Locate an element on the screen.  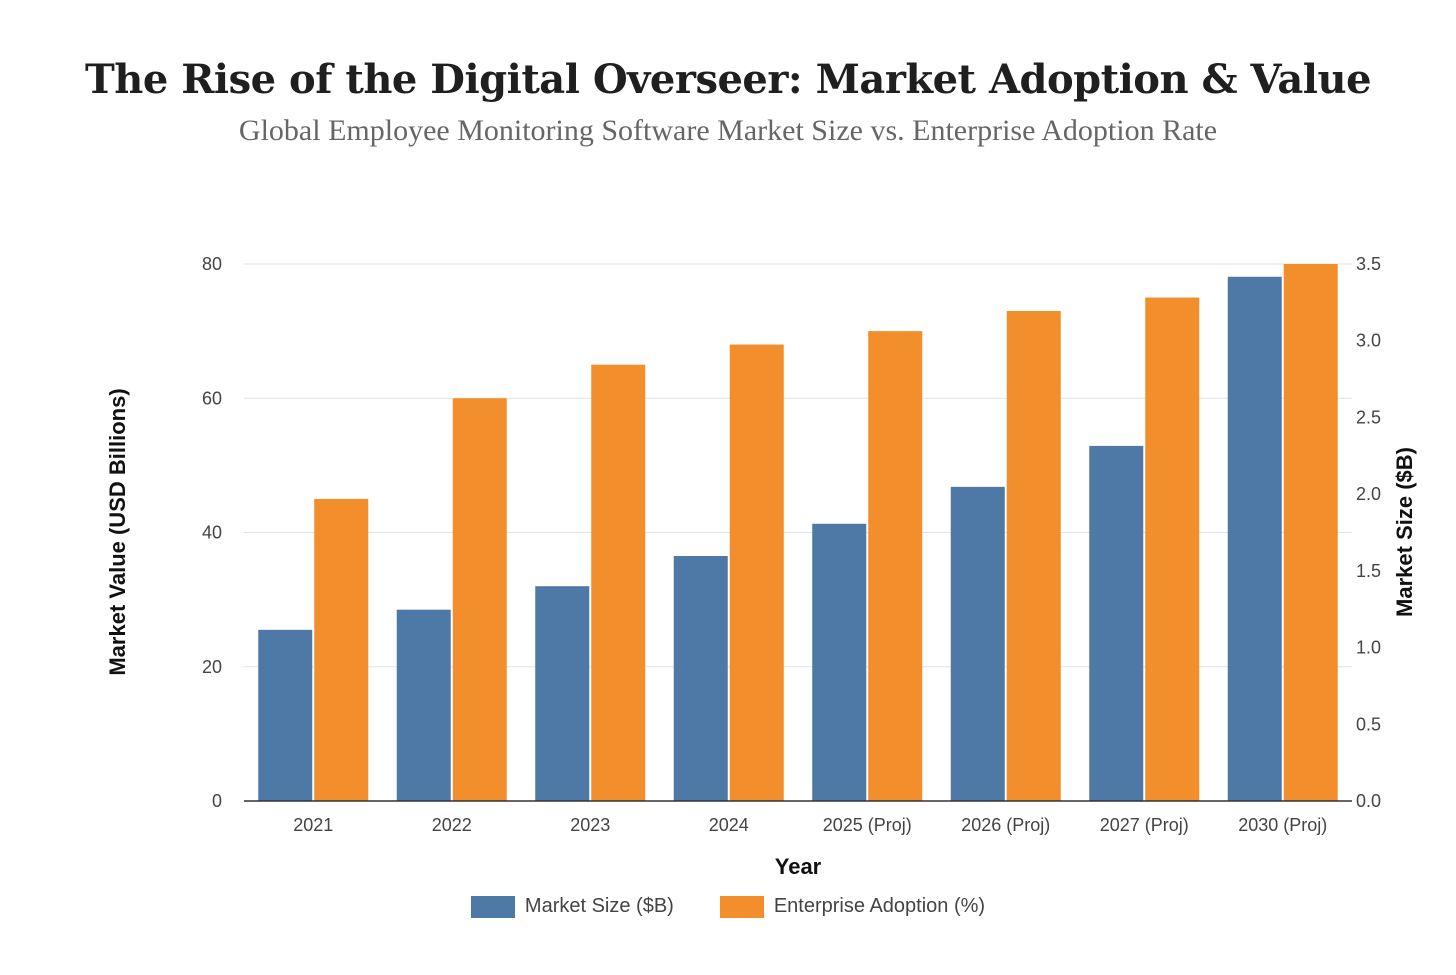
legend-swatch-market-size is located at coordinates (492, 906).